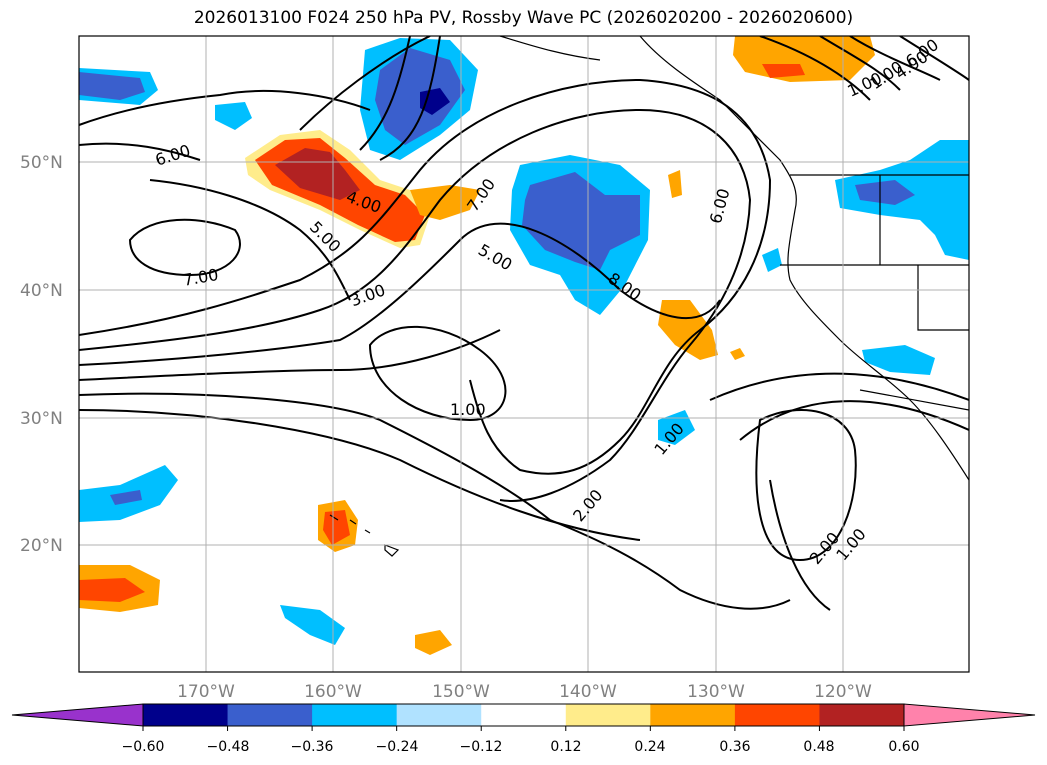 This screenshot has width=1047, height=765. I want to click on colorbar-frame, so click(523, 715).